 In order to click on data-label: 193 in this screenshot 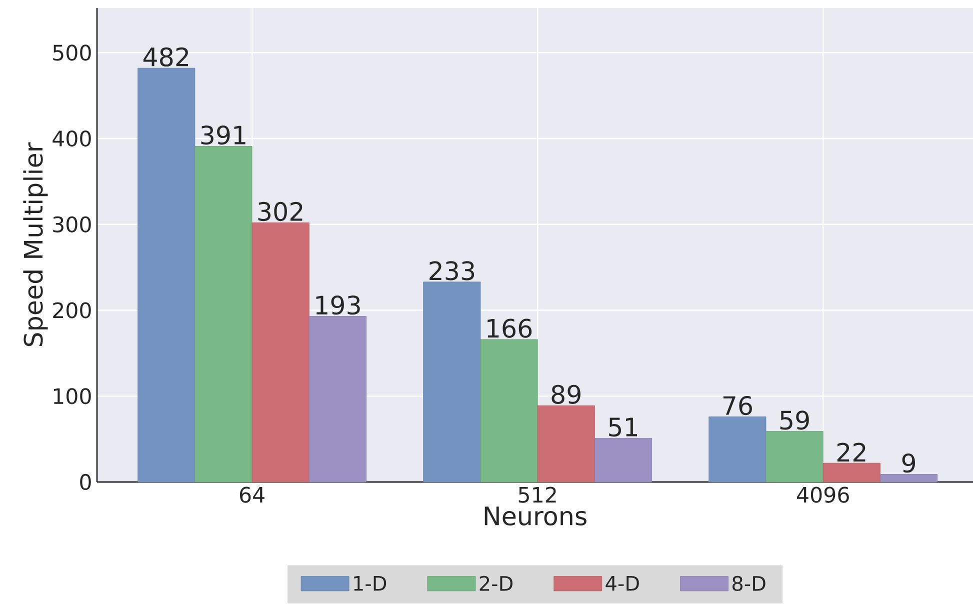, I will do `click(338, 305)`.